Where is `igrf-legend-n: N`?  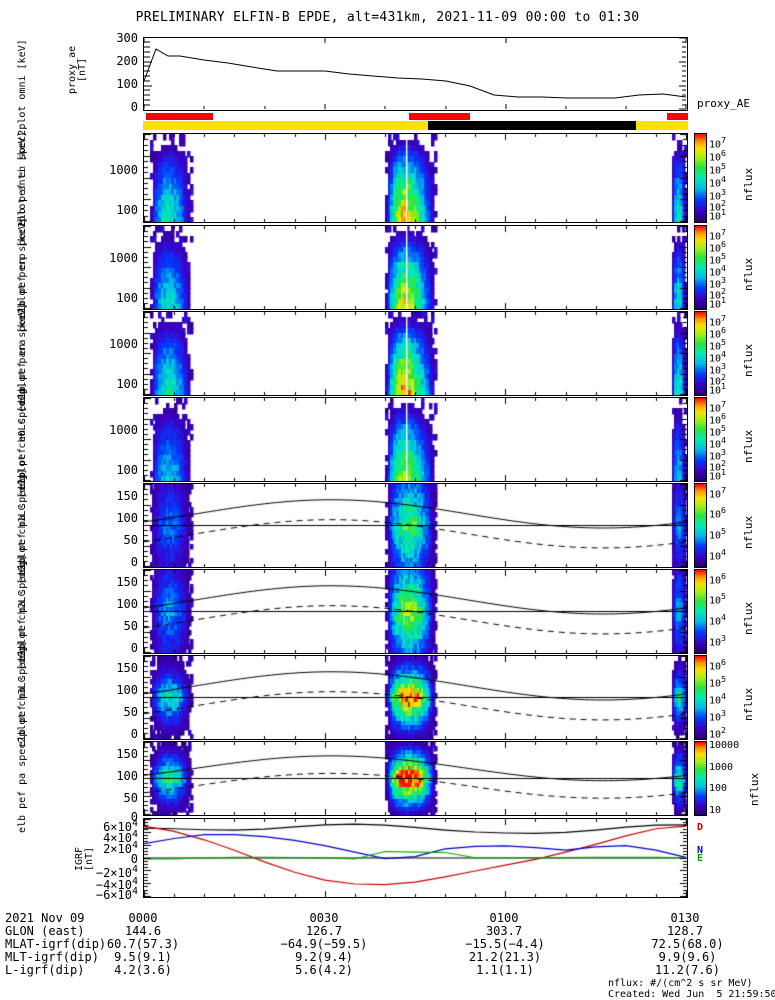
igrf-legend-n: N is located at coordinates (700, 850).